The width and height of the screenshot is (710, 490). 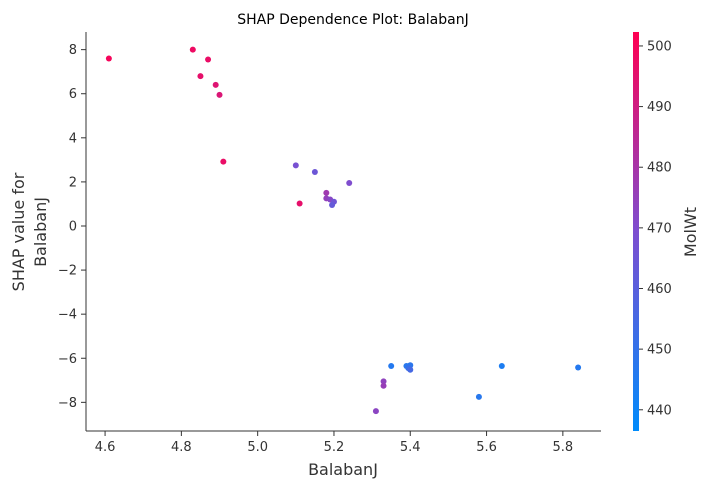 I want to click on x-tick-label: 4.8, so click(x=181, y=447).